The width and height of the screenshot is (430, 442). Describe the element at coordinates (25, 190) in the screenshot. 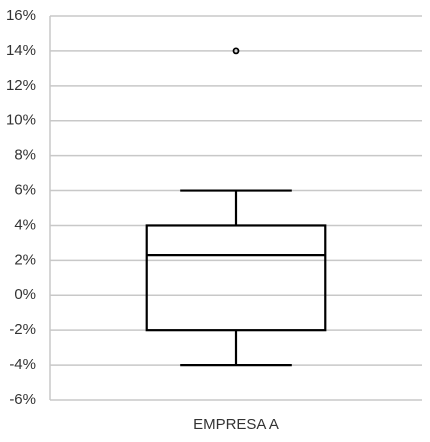

I see `y-tick-label: 6%` at that location.